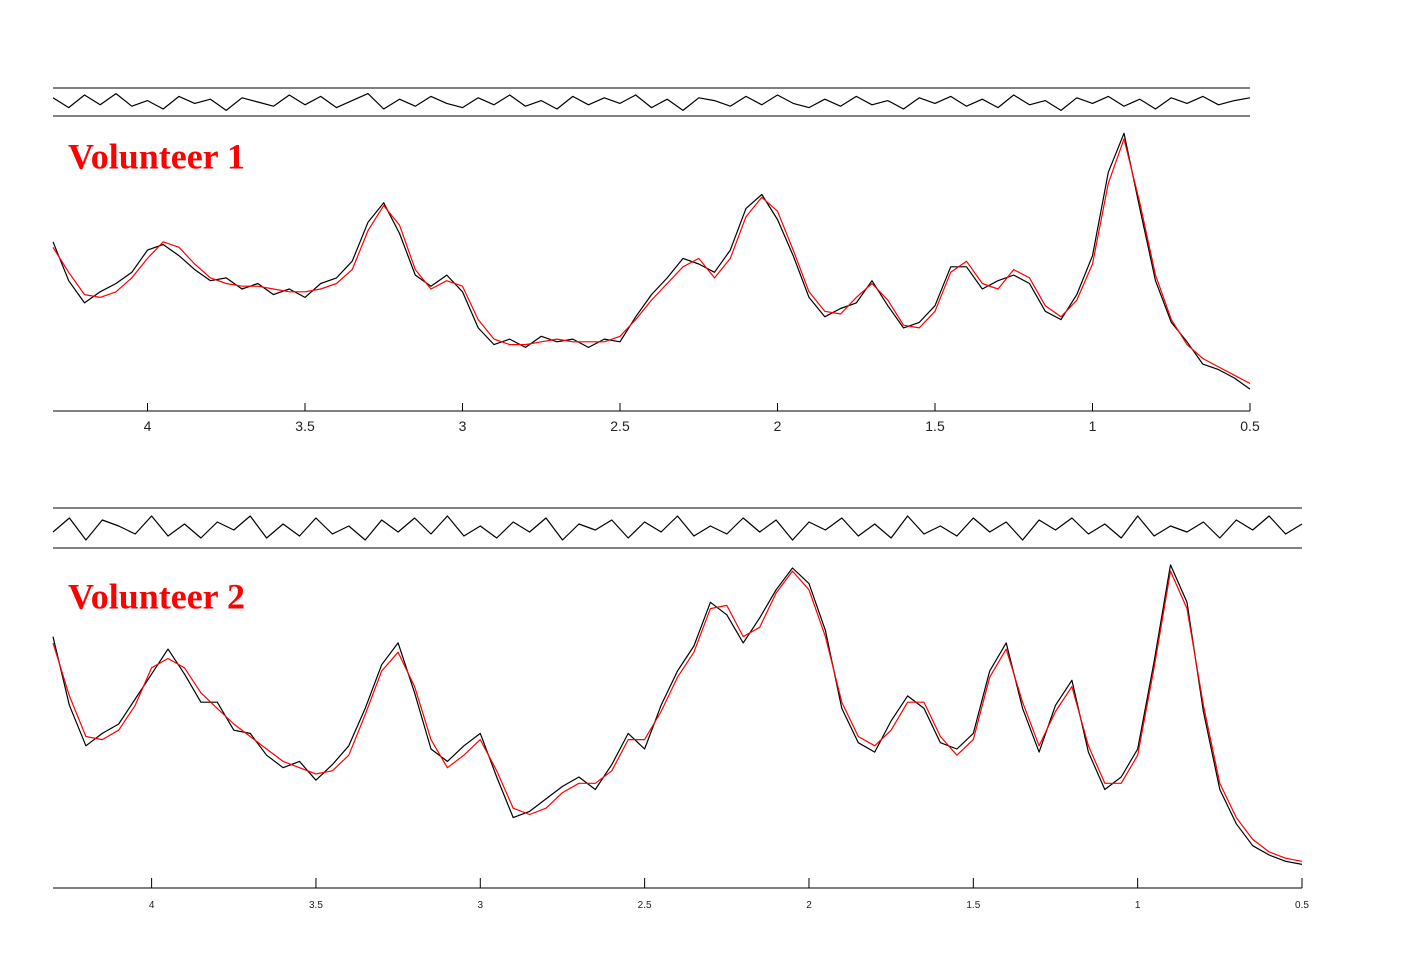  What do you see at coordinates (156, 156) in the screenshot?
I see `chart-title: Volunteer 1` at bounding box center [156, 156].